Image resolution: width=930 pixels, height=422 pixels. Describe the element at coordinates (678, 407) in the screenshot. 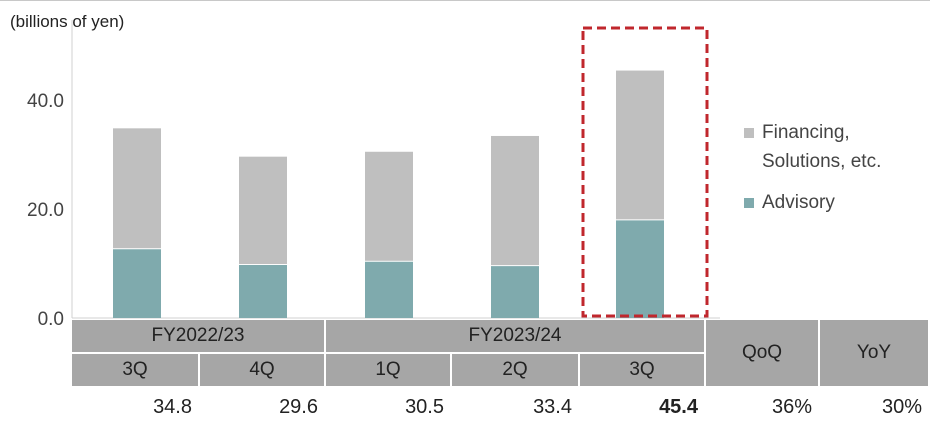

I see `total-value-3q-fy2023: 45.4` at that location.